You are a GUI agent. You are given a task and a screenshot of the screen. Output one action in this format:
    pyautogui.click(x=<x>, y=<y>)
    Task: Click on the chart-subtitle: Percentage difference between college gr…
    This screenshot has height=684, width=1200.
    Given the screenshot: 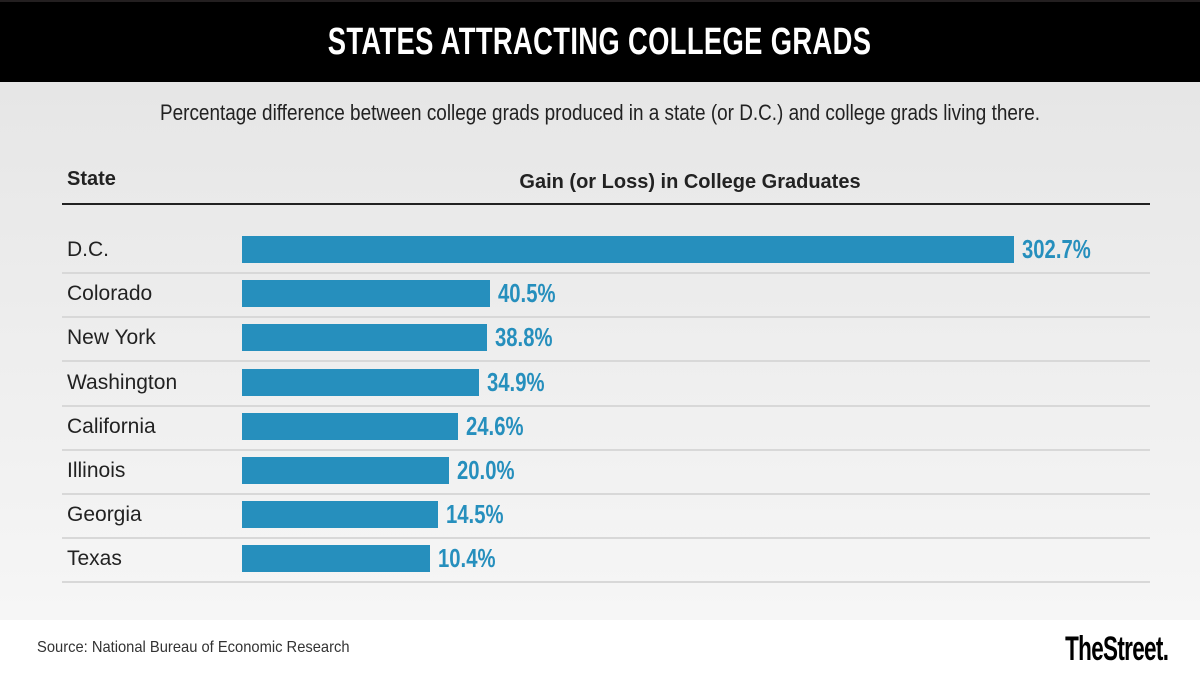 What is the action you would take?
    pyautogui.click(x=600, y=112)
    